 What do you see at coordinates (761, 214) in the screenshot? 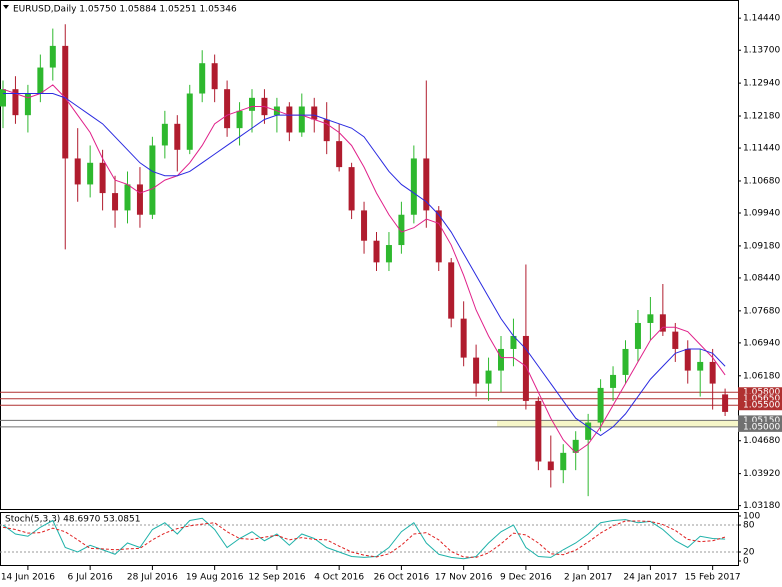
I see `y-tick-label: 1.09940` at bounding box center [761, 214].